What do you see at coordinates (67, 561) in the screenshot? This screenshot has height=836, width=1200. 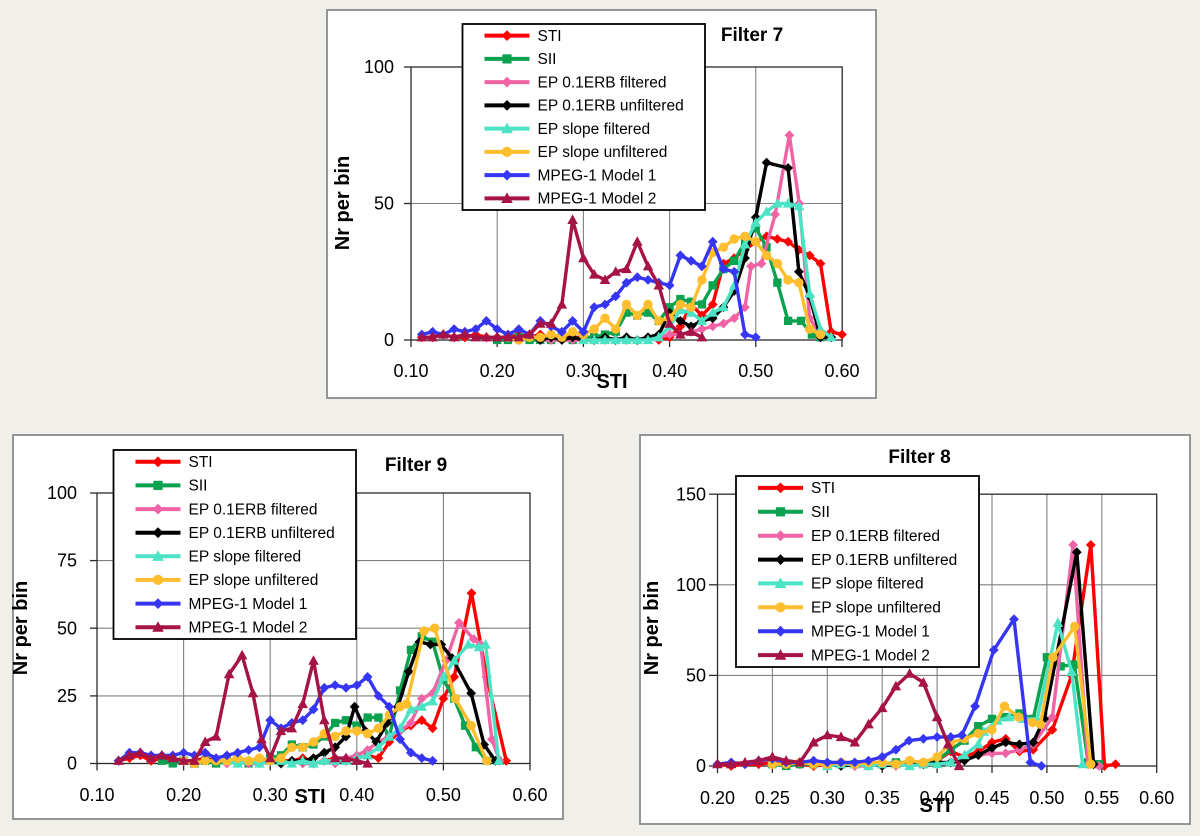 I see `svg-text: 75` at bounding box center [67, 561].